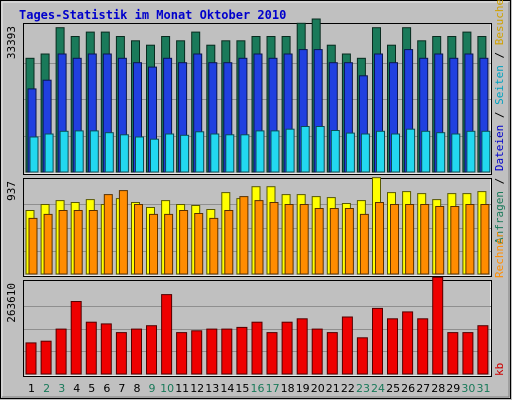 This screenshot has height=400, width=512. I want to click on legend-part: kb, so click(499, 369).